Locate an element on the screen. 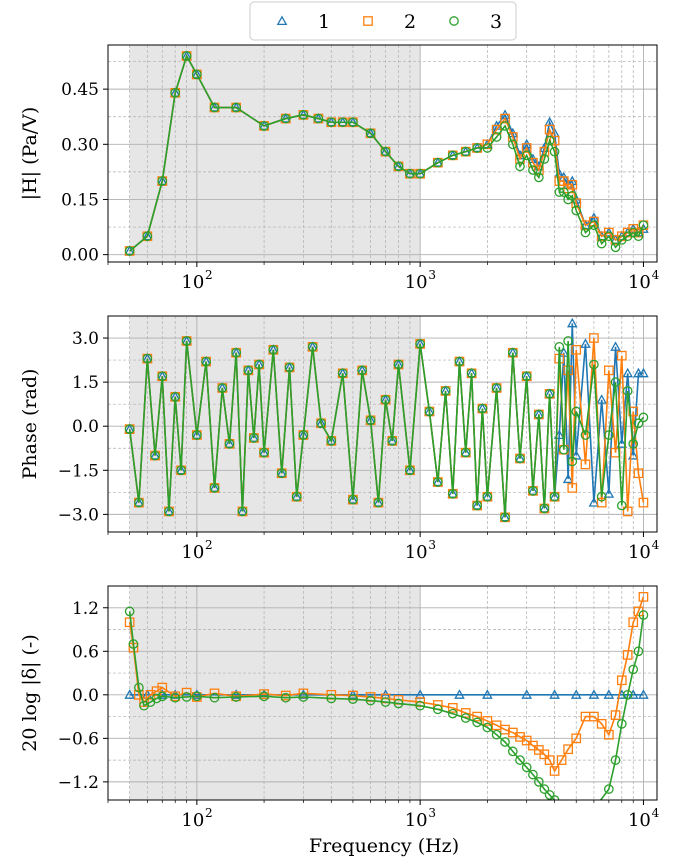 The image size is (673, 860). legend-label: 2 is located at coordinates (410, 22).